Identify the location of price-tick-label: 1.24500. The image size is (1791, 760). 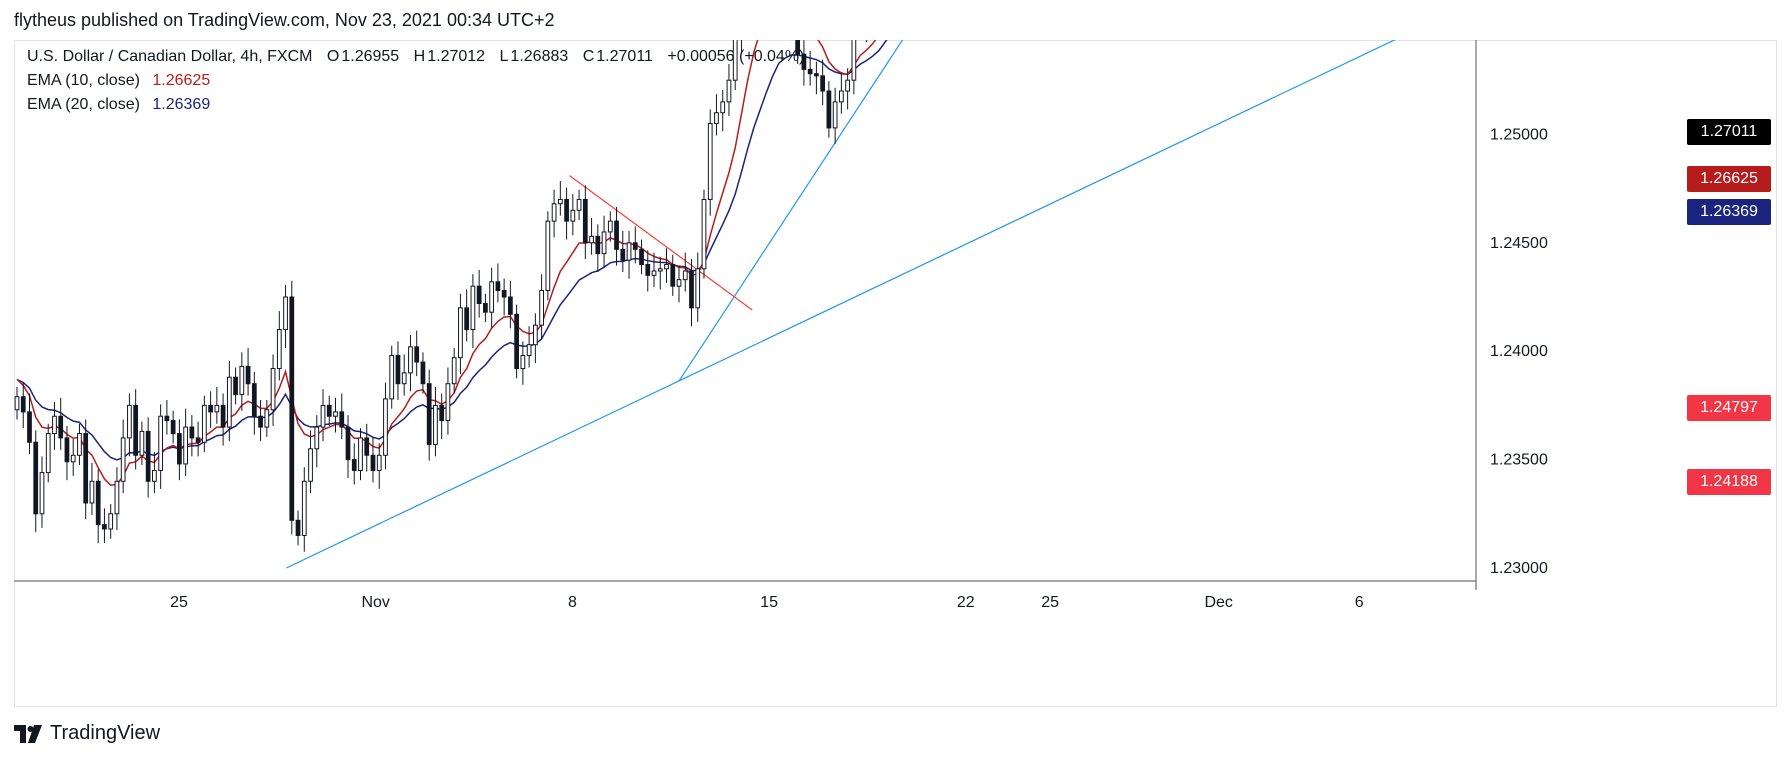
(1519, 243).